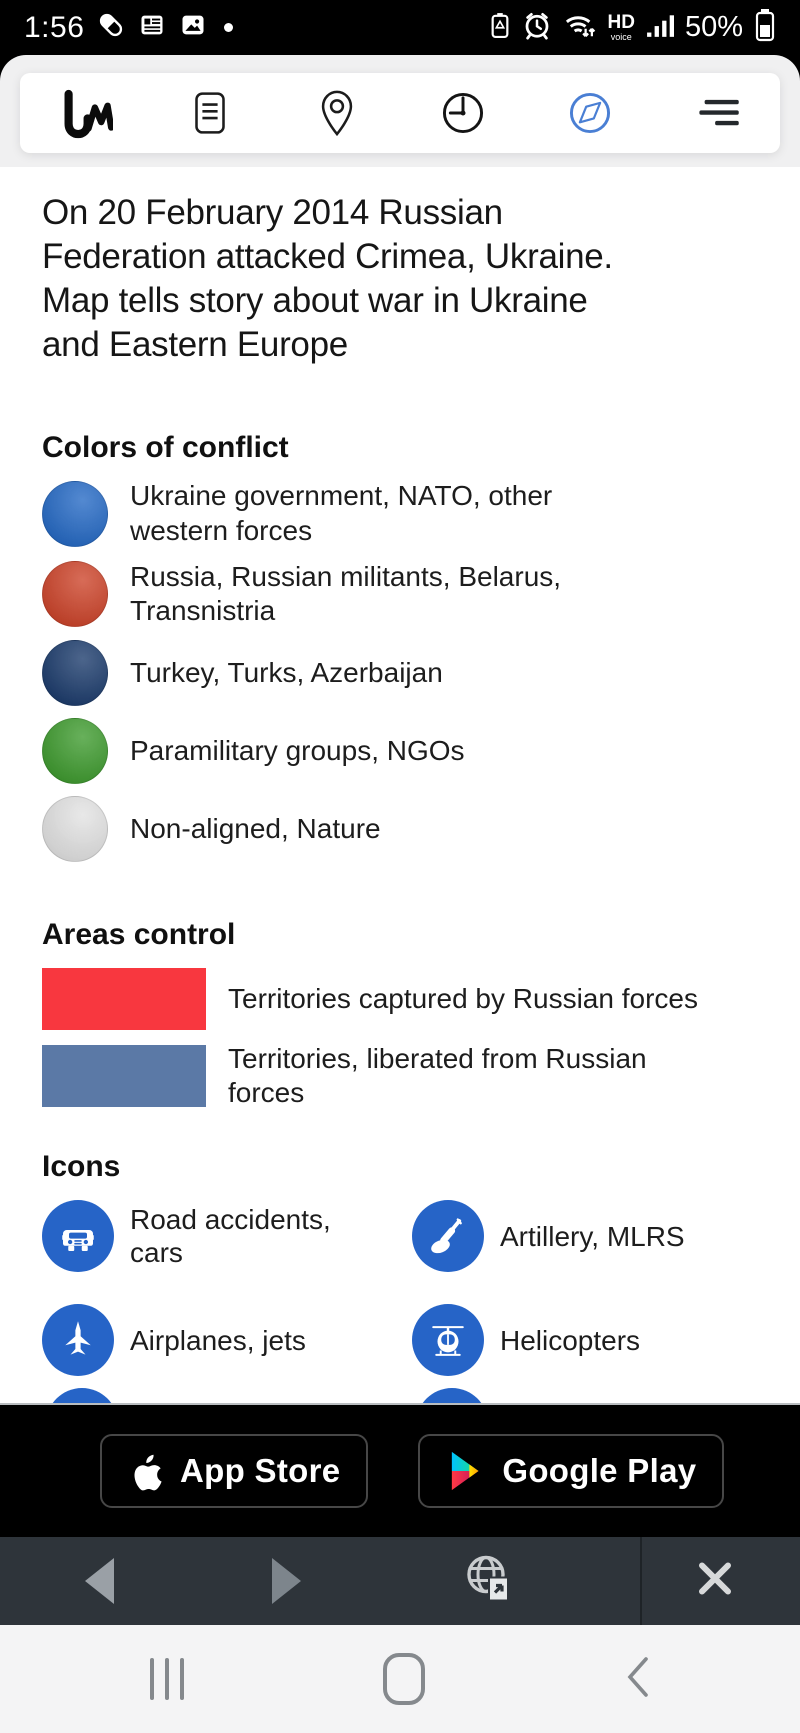  What do you see at coordinates (401, 751) in the screenshot?
I see `legend-item: Paramilitary groups, NGOs` at bounding box center [401, 751].